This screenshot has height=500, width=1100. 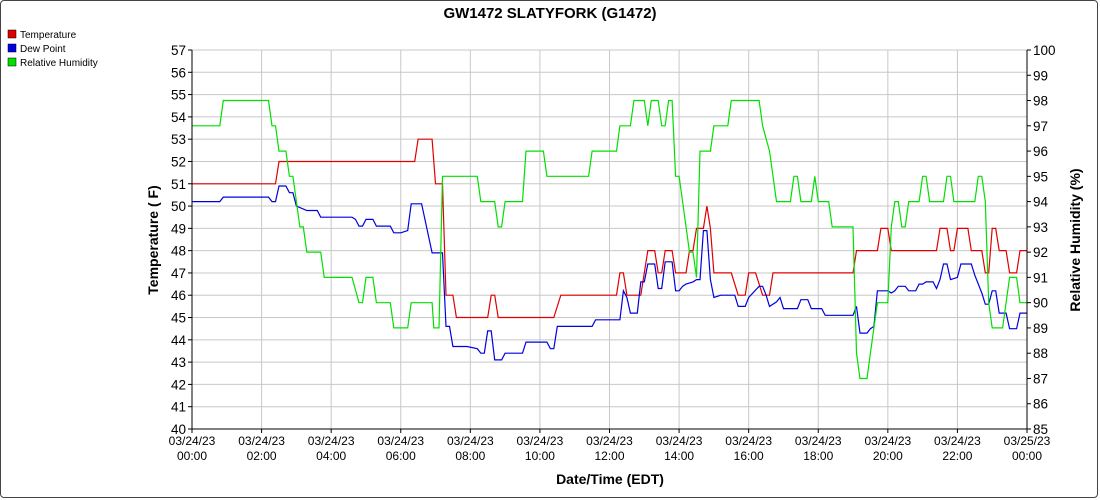 I want to click on right-axis-label: Relative Humidity (%), so click(x=1075, y=239).